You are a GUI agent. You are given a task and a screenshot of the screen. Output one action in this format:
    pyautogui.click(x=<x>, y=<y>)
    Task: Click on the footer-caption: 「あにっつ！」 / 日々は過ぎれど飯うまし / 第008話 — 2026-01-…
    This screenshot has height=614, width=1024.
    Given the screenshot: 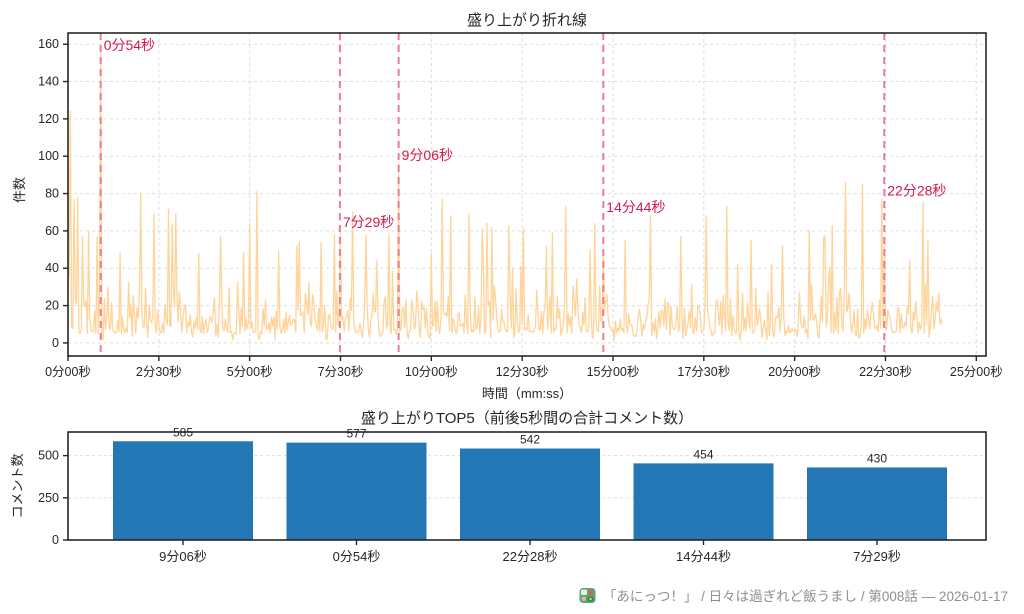 What is the action you would take?
    pyautogui.click(x=793, y=595)
    